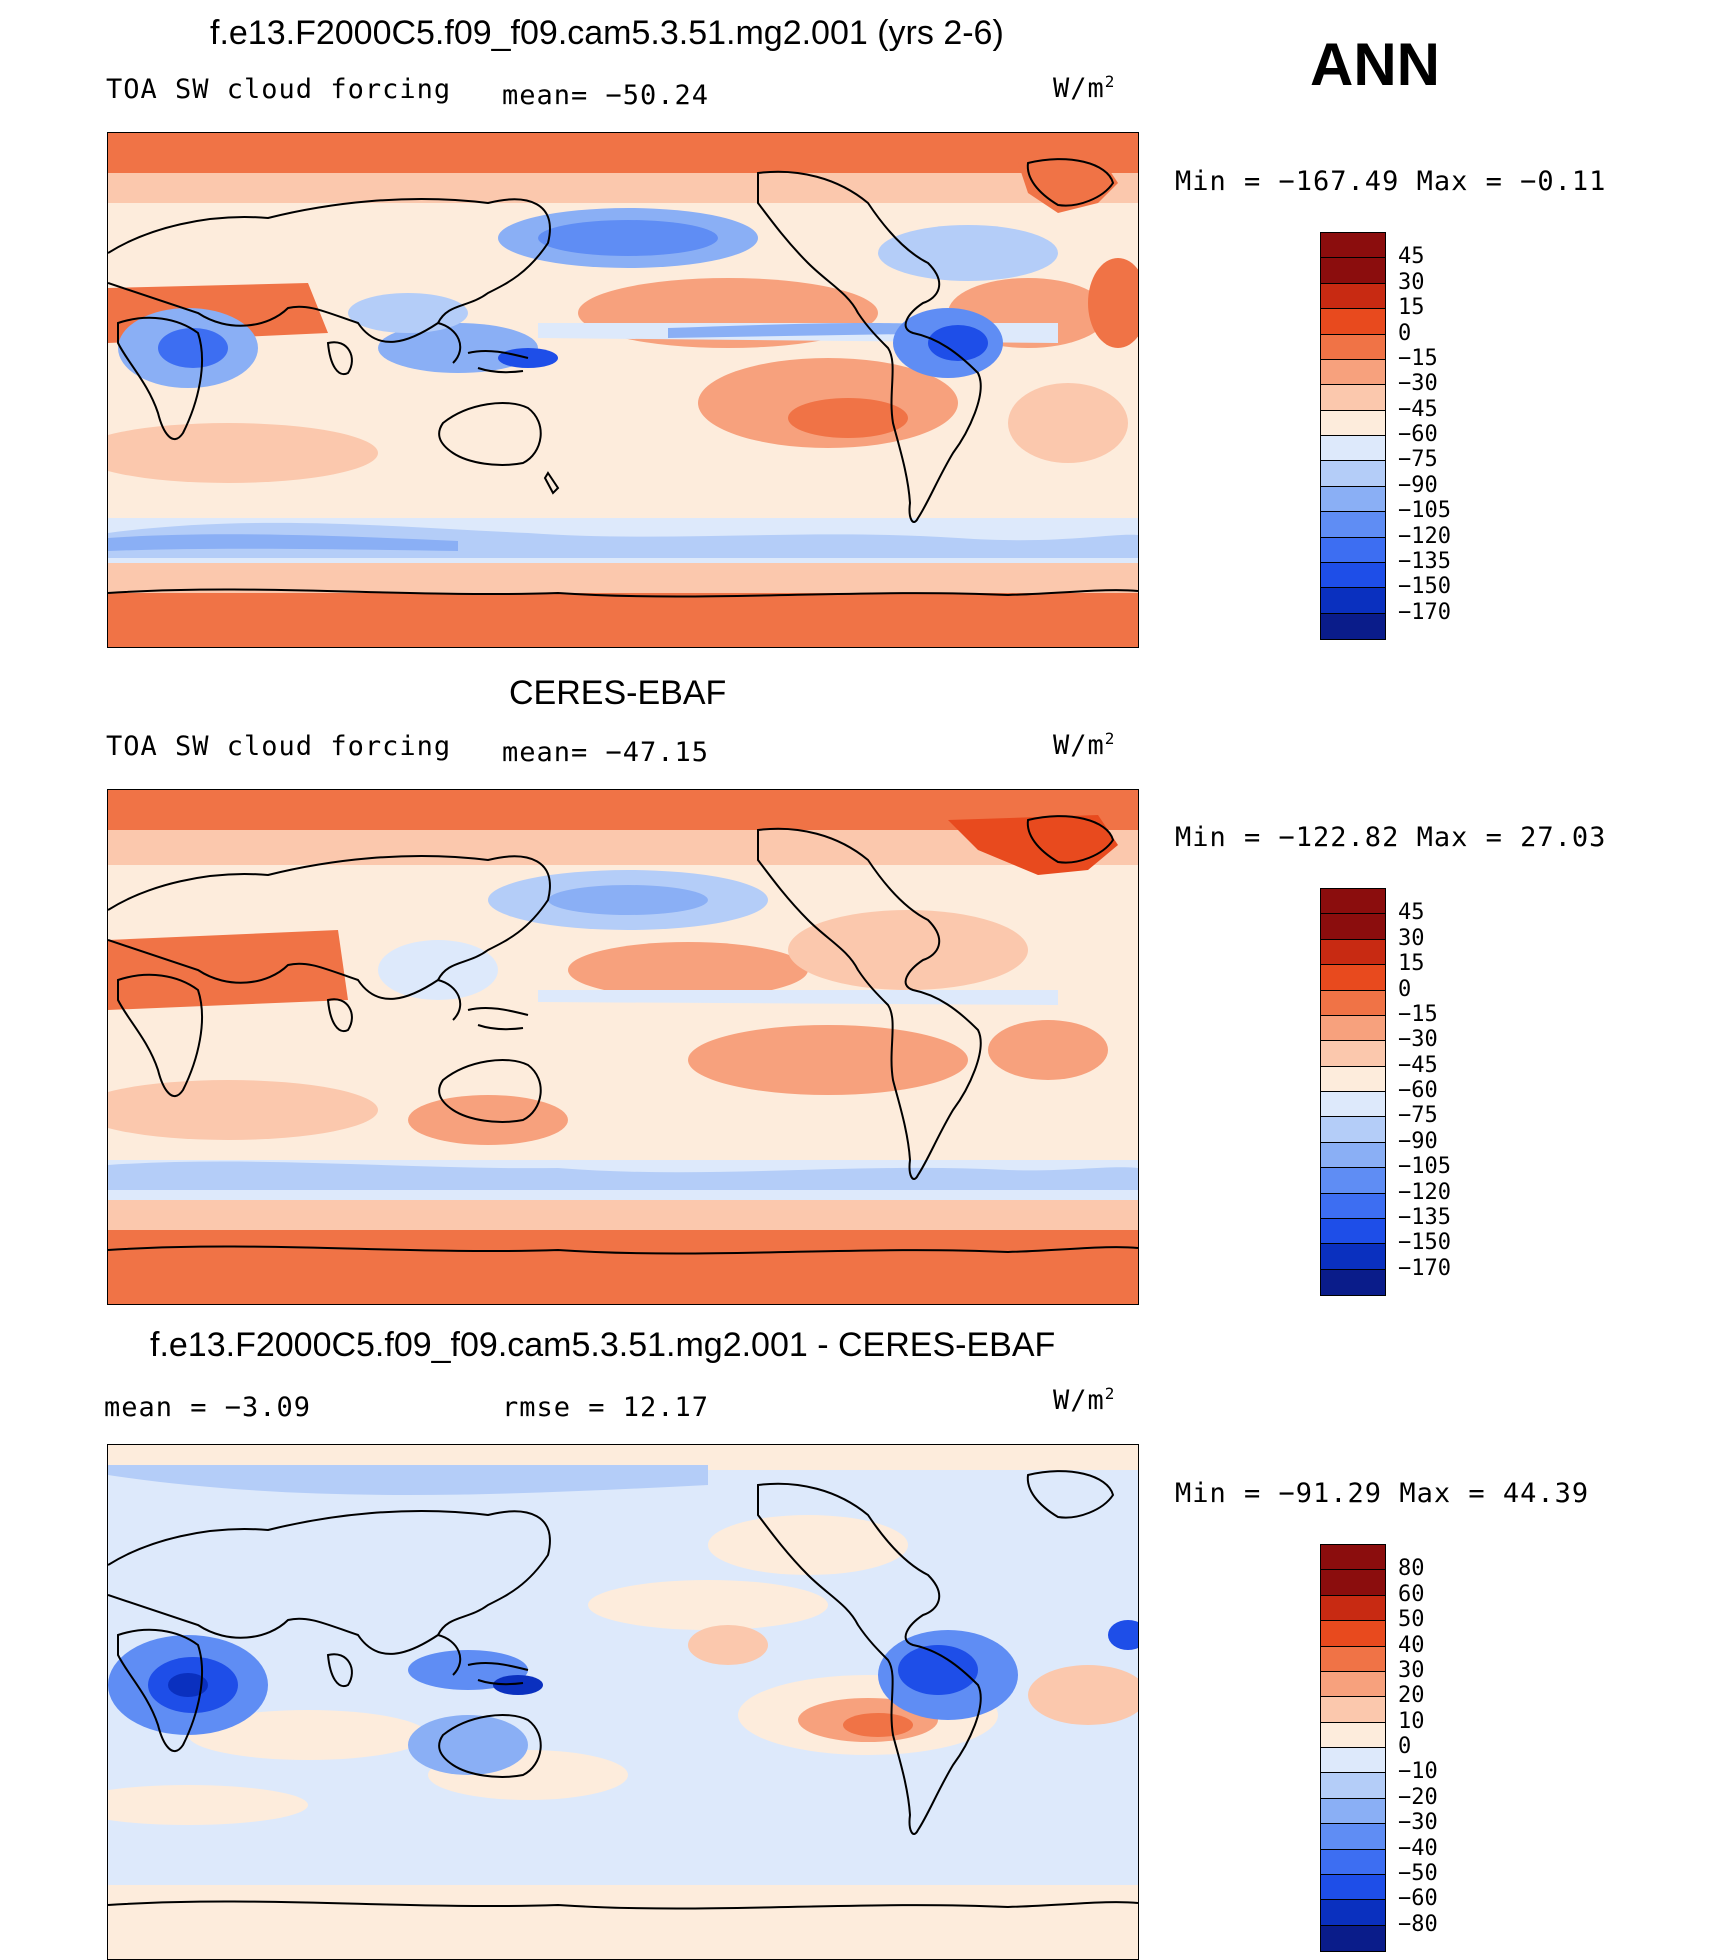 Image resolution: width=1710 pixels, height=1960 pixels. I want to click on colorbar-tick-label: −10, so click(1418, 1772).